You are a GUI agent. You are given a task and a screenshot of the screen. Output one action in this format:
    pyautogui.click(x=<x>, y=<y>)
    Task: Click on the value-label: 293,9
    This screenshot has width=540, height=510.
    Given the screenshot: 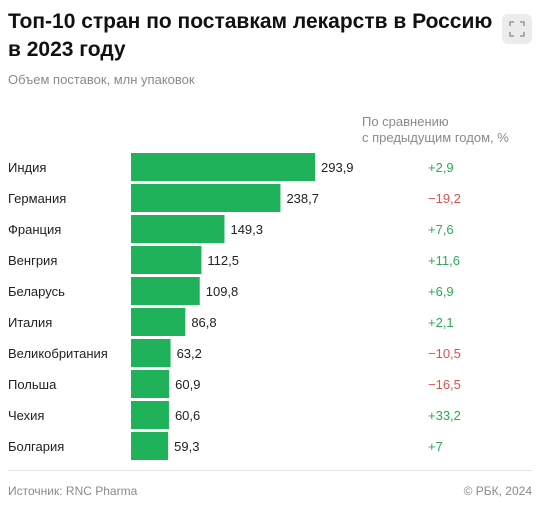 What is the action you would take?
    pyautogui.click(x=337, y=167)
    